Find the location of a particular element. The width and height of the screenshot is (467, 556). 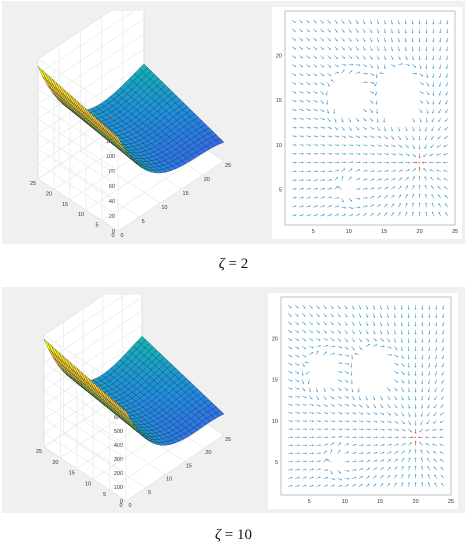

x-tick-label: 25 is located at coordinates (228, 166).